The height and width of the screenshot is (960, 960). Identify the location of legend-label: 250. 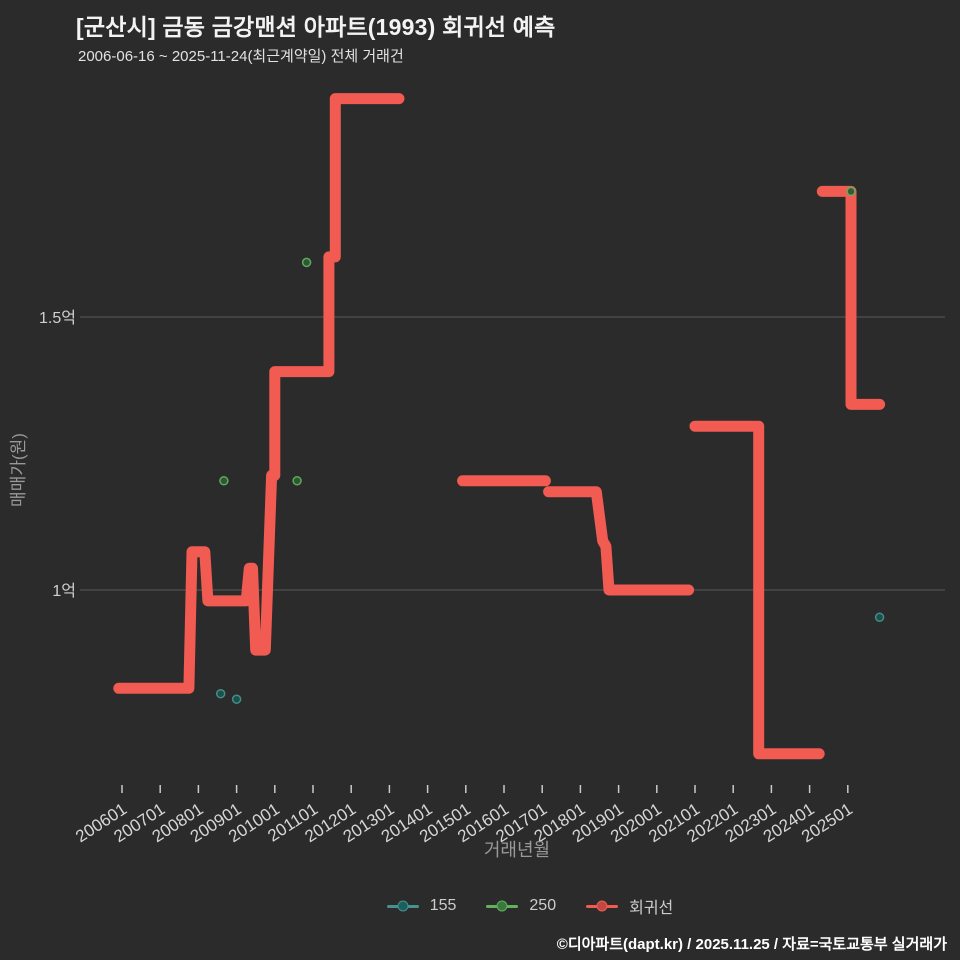
(543, 905).